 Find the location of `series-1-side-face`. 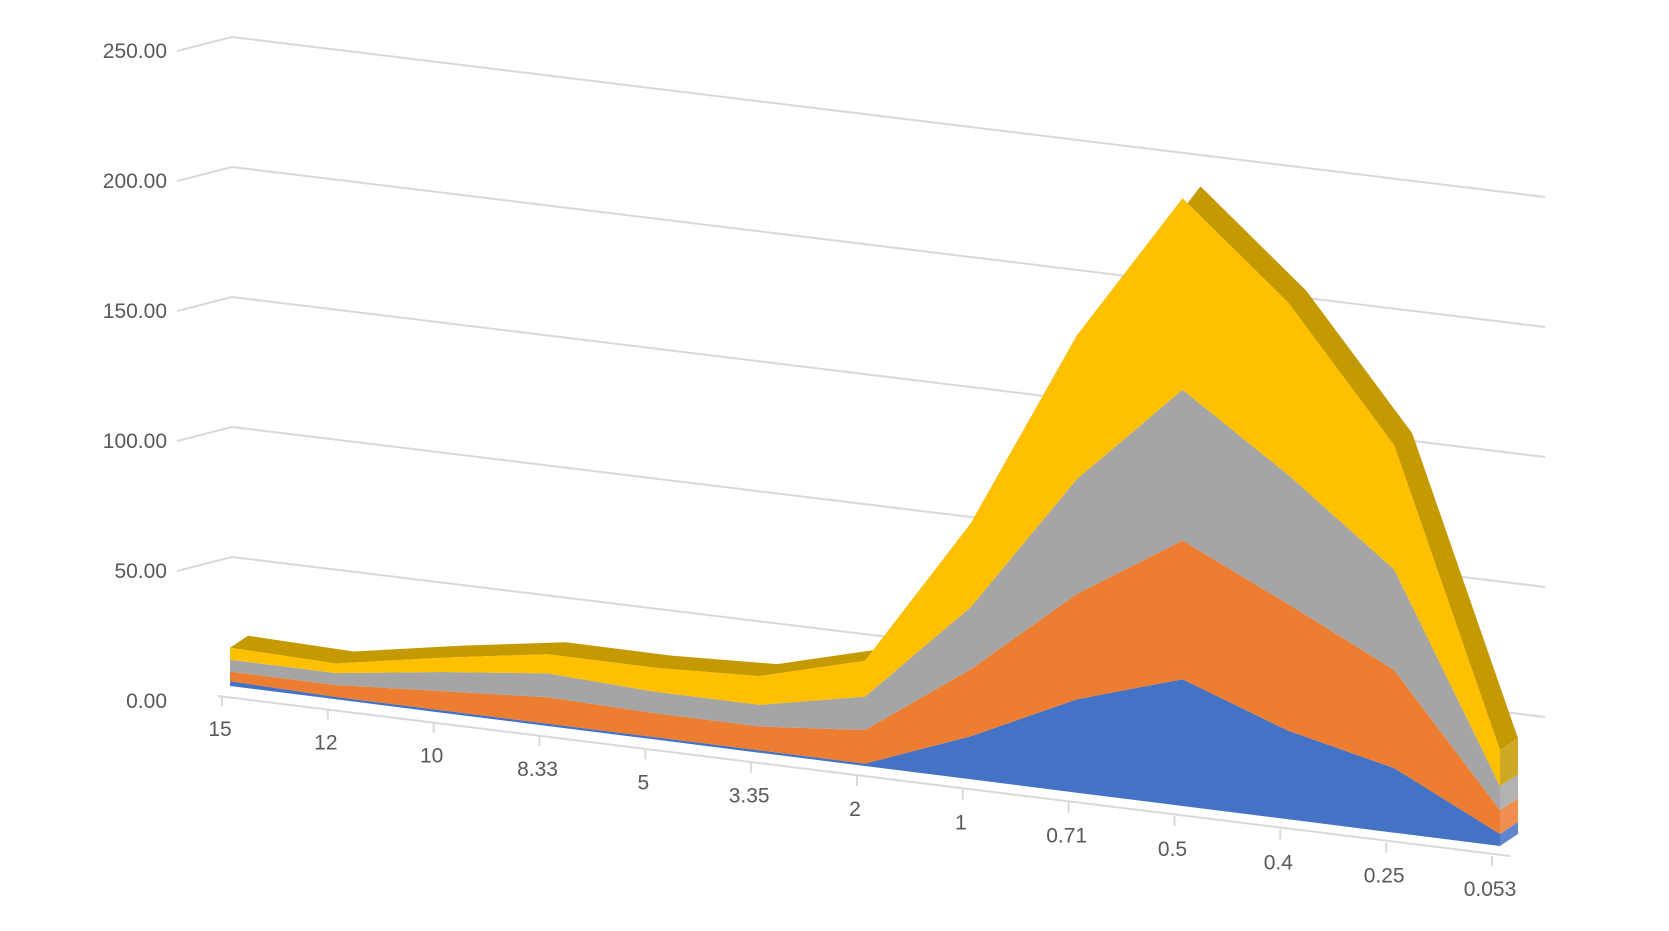

series-1-side-face is located at coordinates (1509, 834).